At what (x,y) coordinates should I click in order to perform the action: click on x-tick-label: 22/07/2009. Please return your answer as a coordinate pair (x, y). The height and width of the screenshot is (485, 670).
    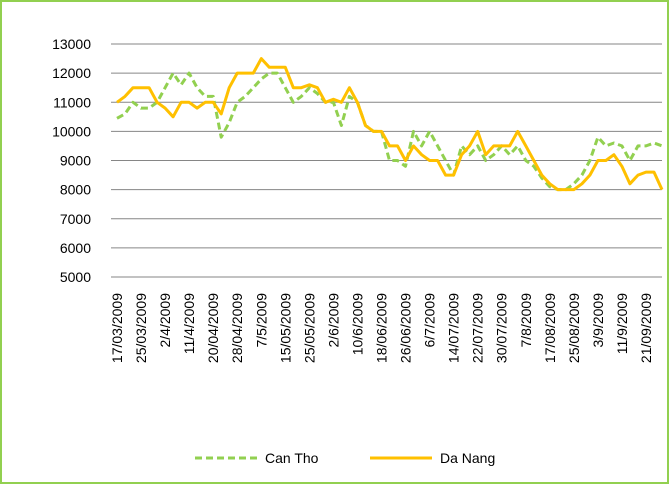
    Looking at the image, I should click on (478, 328).